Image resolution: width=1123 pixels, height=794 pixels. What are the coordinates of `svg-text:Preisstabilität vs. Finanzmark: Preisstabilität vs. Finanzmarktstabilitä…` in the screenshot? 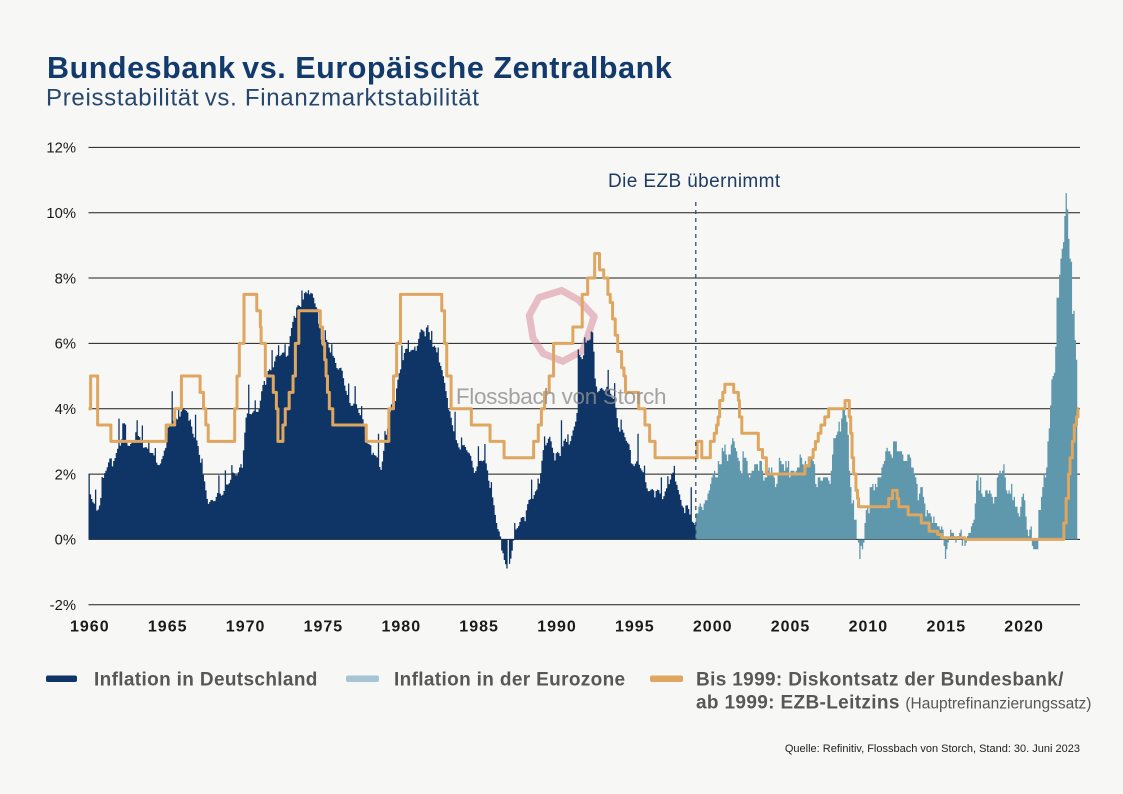 It's located at (263, 98).